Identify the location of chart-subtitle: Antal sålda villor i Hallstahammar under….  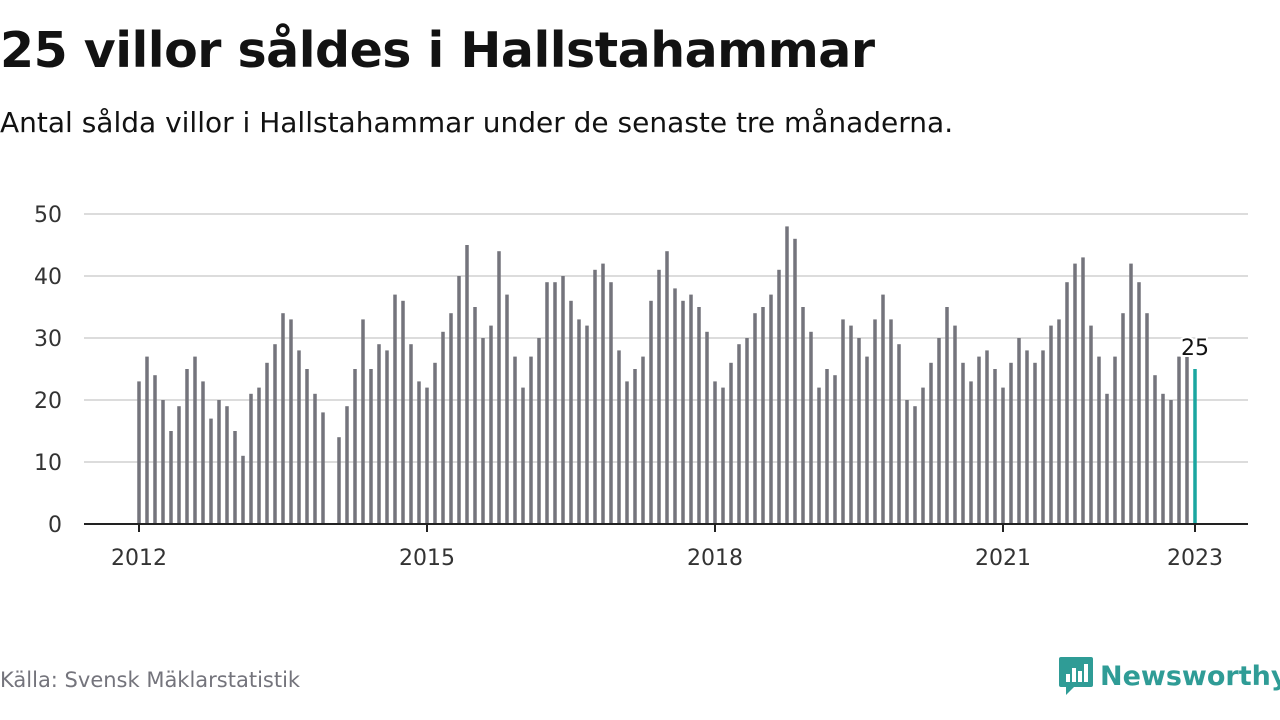
(477, 122).